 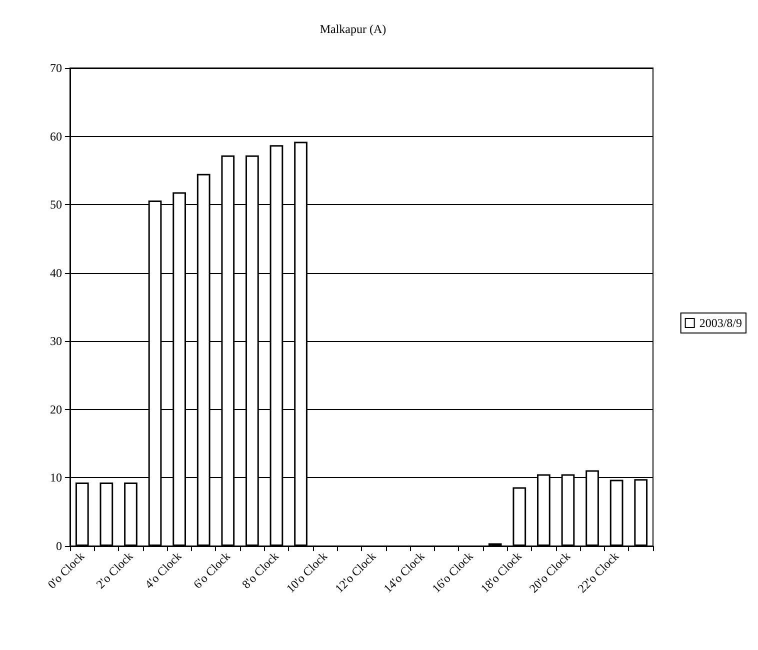 I want to click on y-tick-label: 30, so click(x=56, y=341).